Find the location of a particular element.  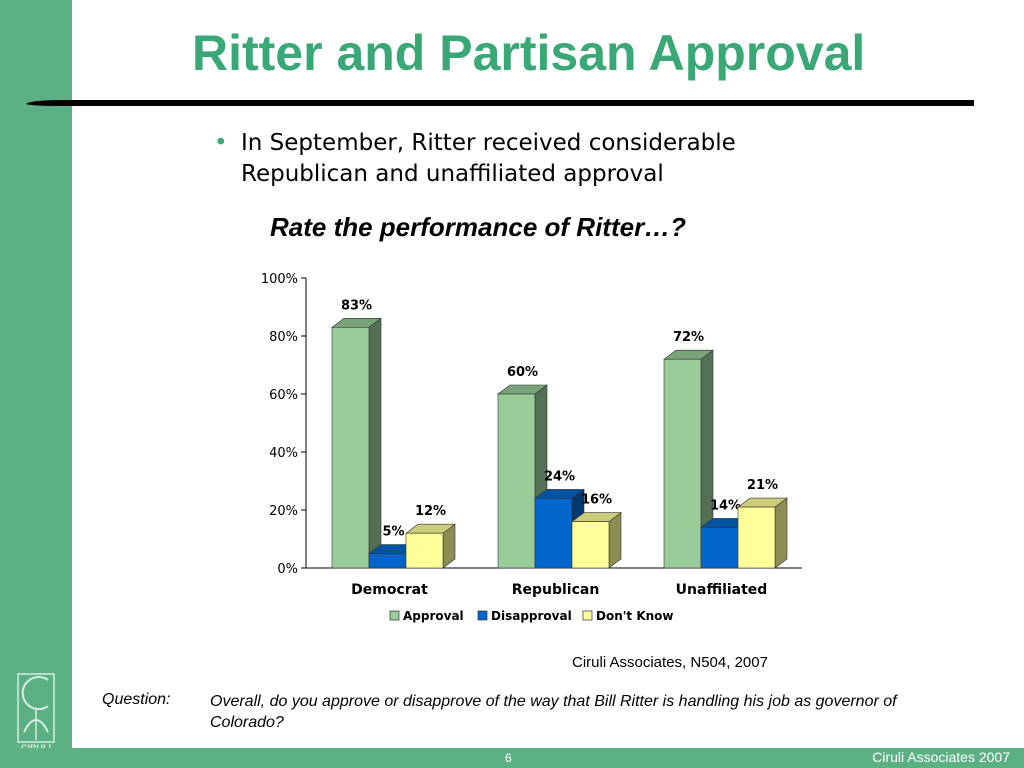

y-tick-label: 100% is located at coordinates (279, 279).